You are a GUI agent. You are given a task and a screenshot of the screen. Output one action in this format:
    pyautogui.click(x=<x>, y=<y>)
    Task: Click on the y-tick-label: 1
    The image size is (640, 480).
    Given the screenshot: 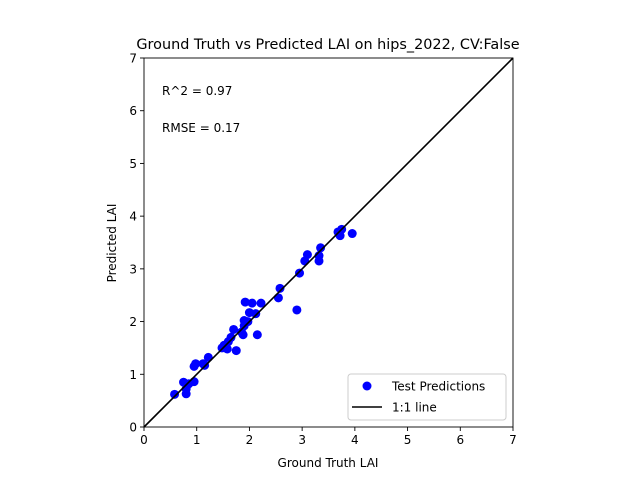 What is the action you would take?
    pyautogui.click(x=133, y=375)
    